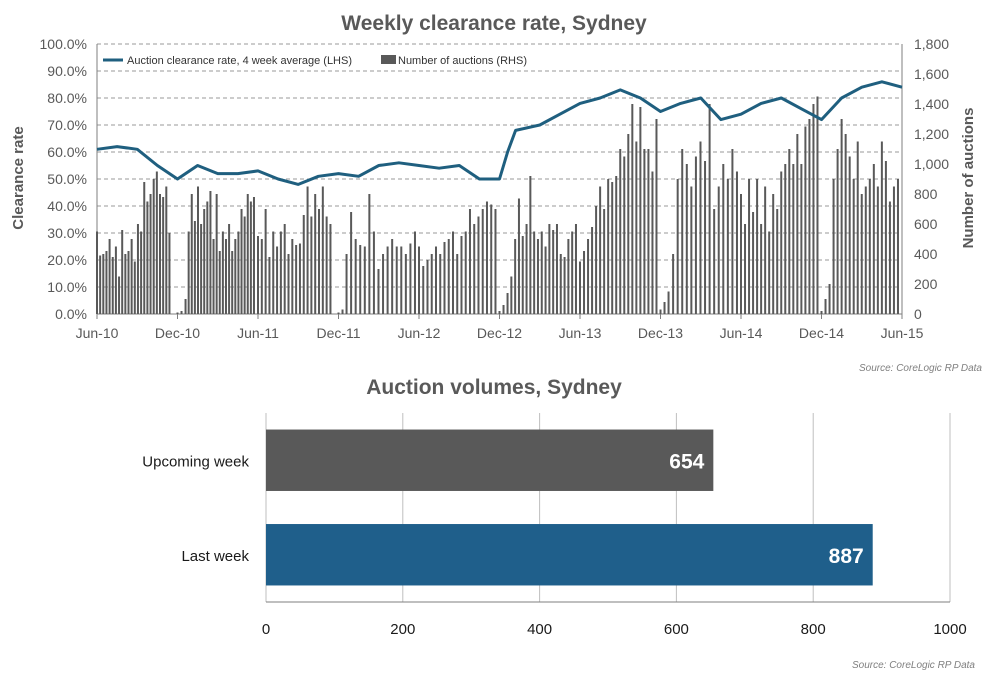  I want to click on chart1-x-tick-label: Jun-14, so click(741, 333).